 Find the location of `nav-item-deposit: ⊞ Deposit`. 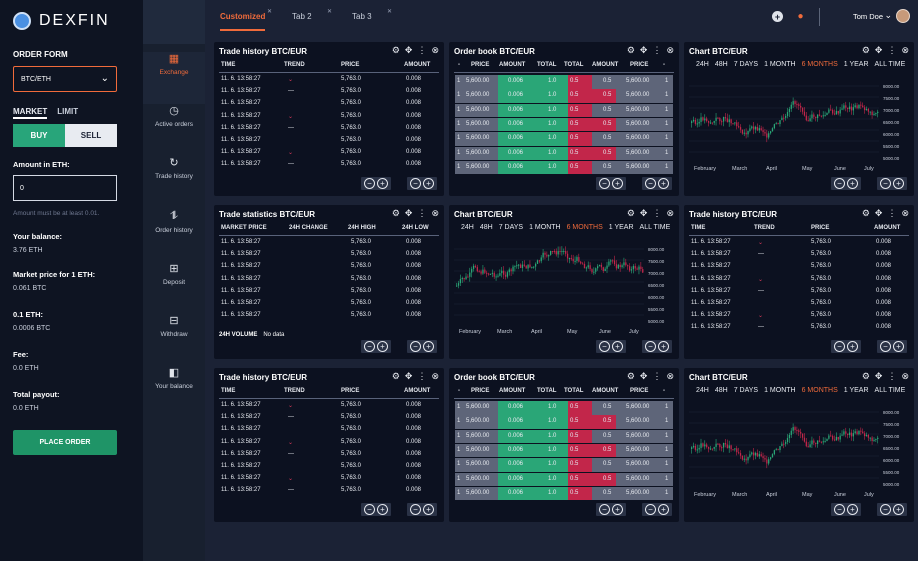

nav-item-deposit: ⊞ Deposit is located at coordinates (174, 288).